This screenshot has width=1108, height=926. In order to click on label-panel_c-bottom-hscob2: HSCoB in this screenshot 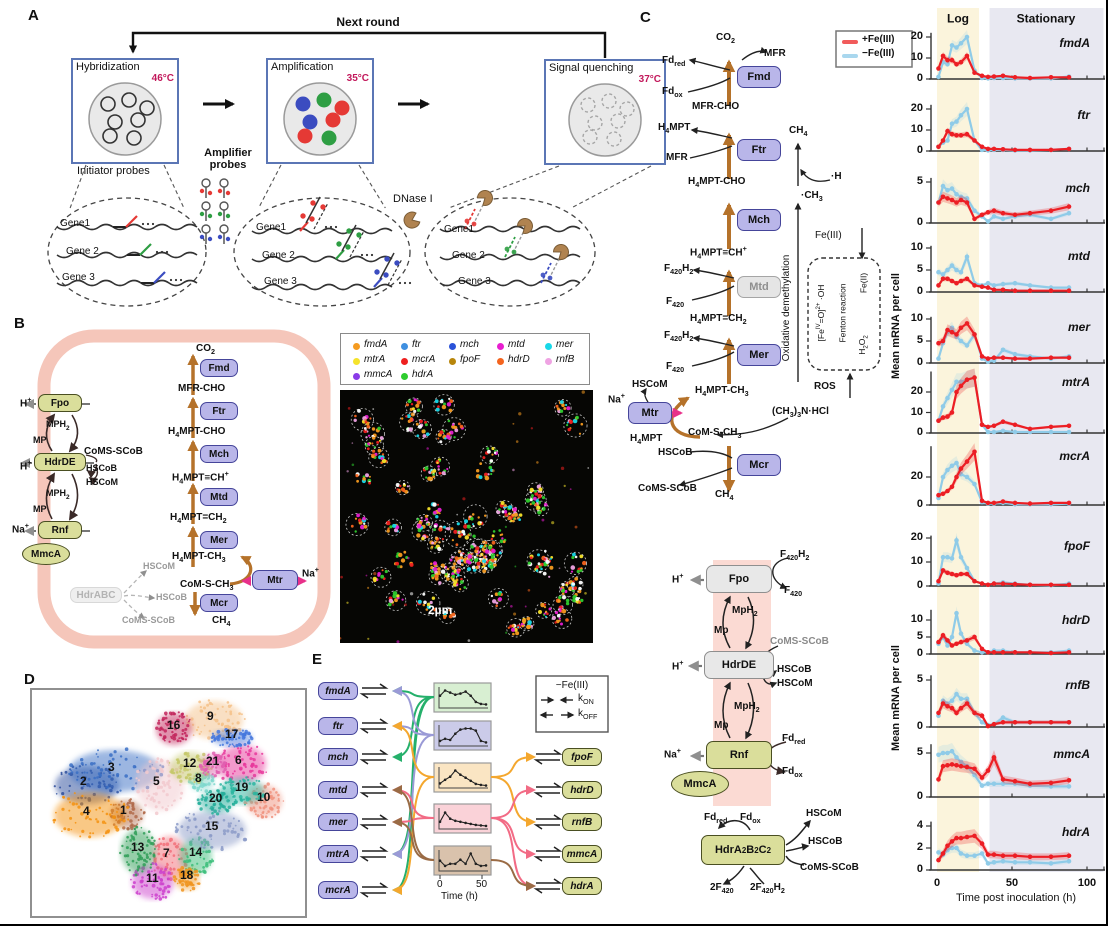, I will do `click(825, 841)`.